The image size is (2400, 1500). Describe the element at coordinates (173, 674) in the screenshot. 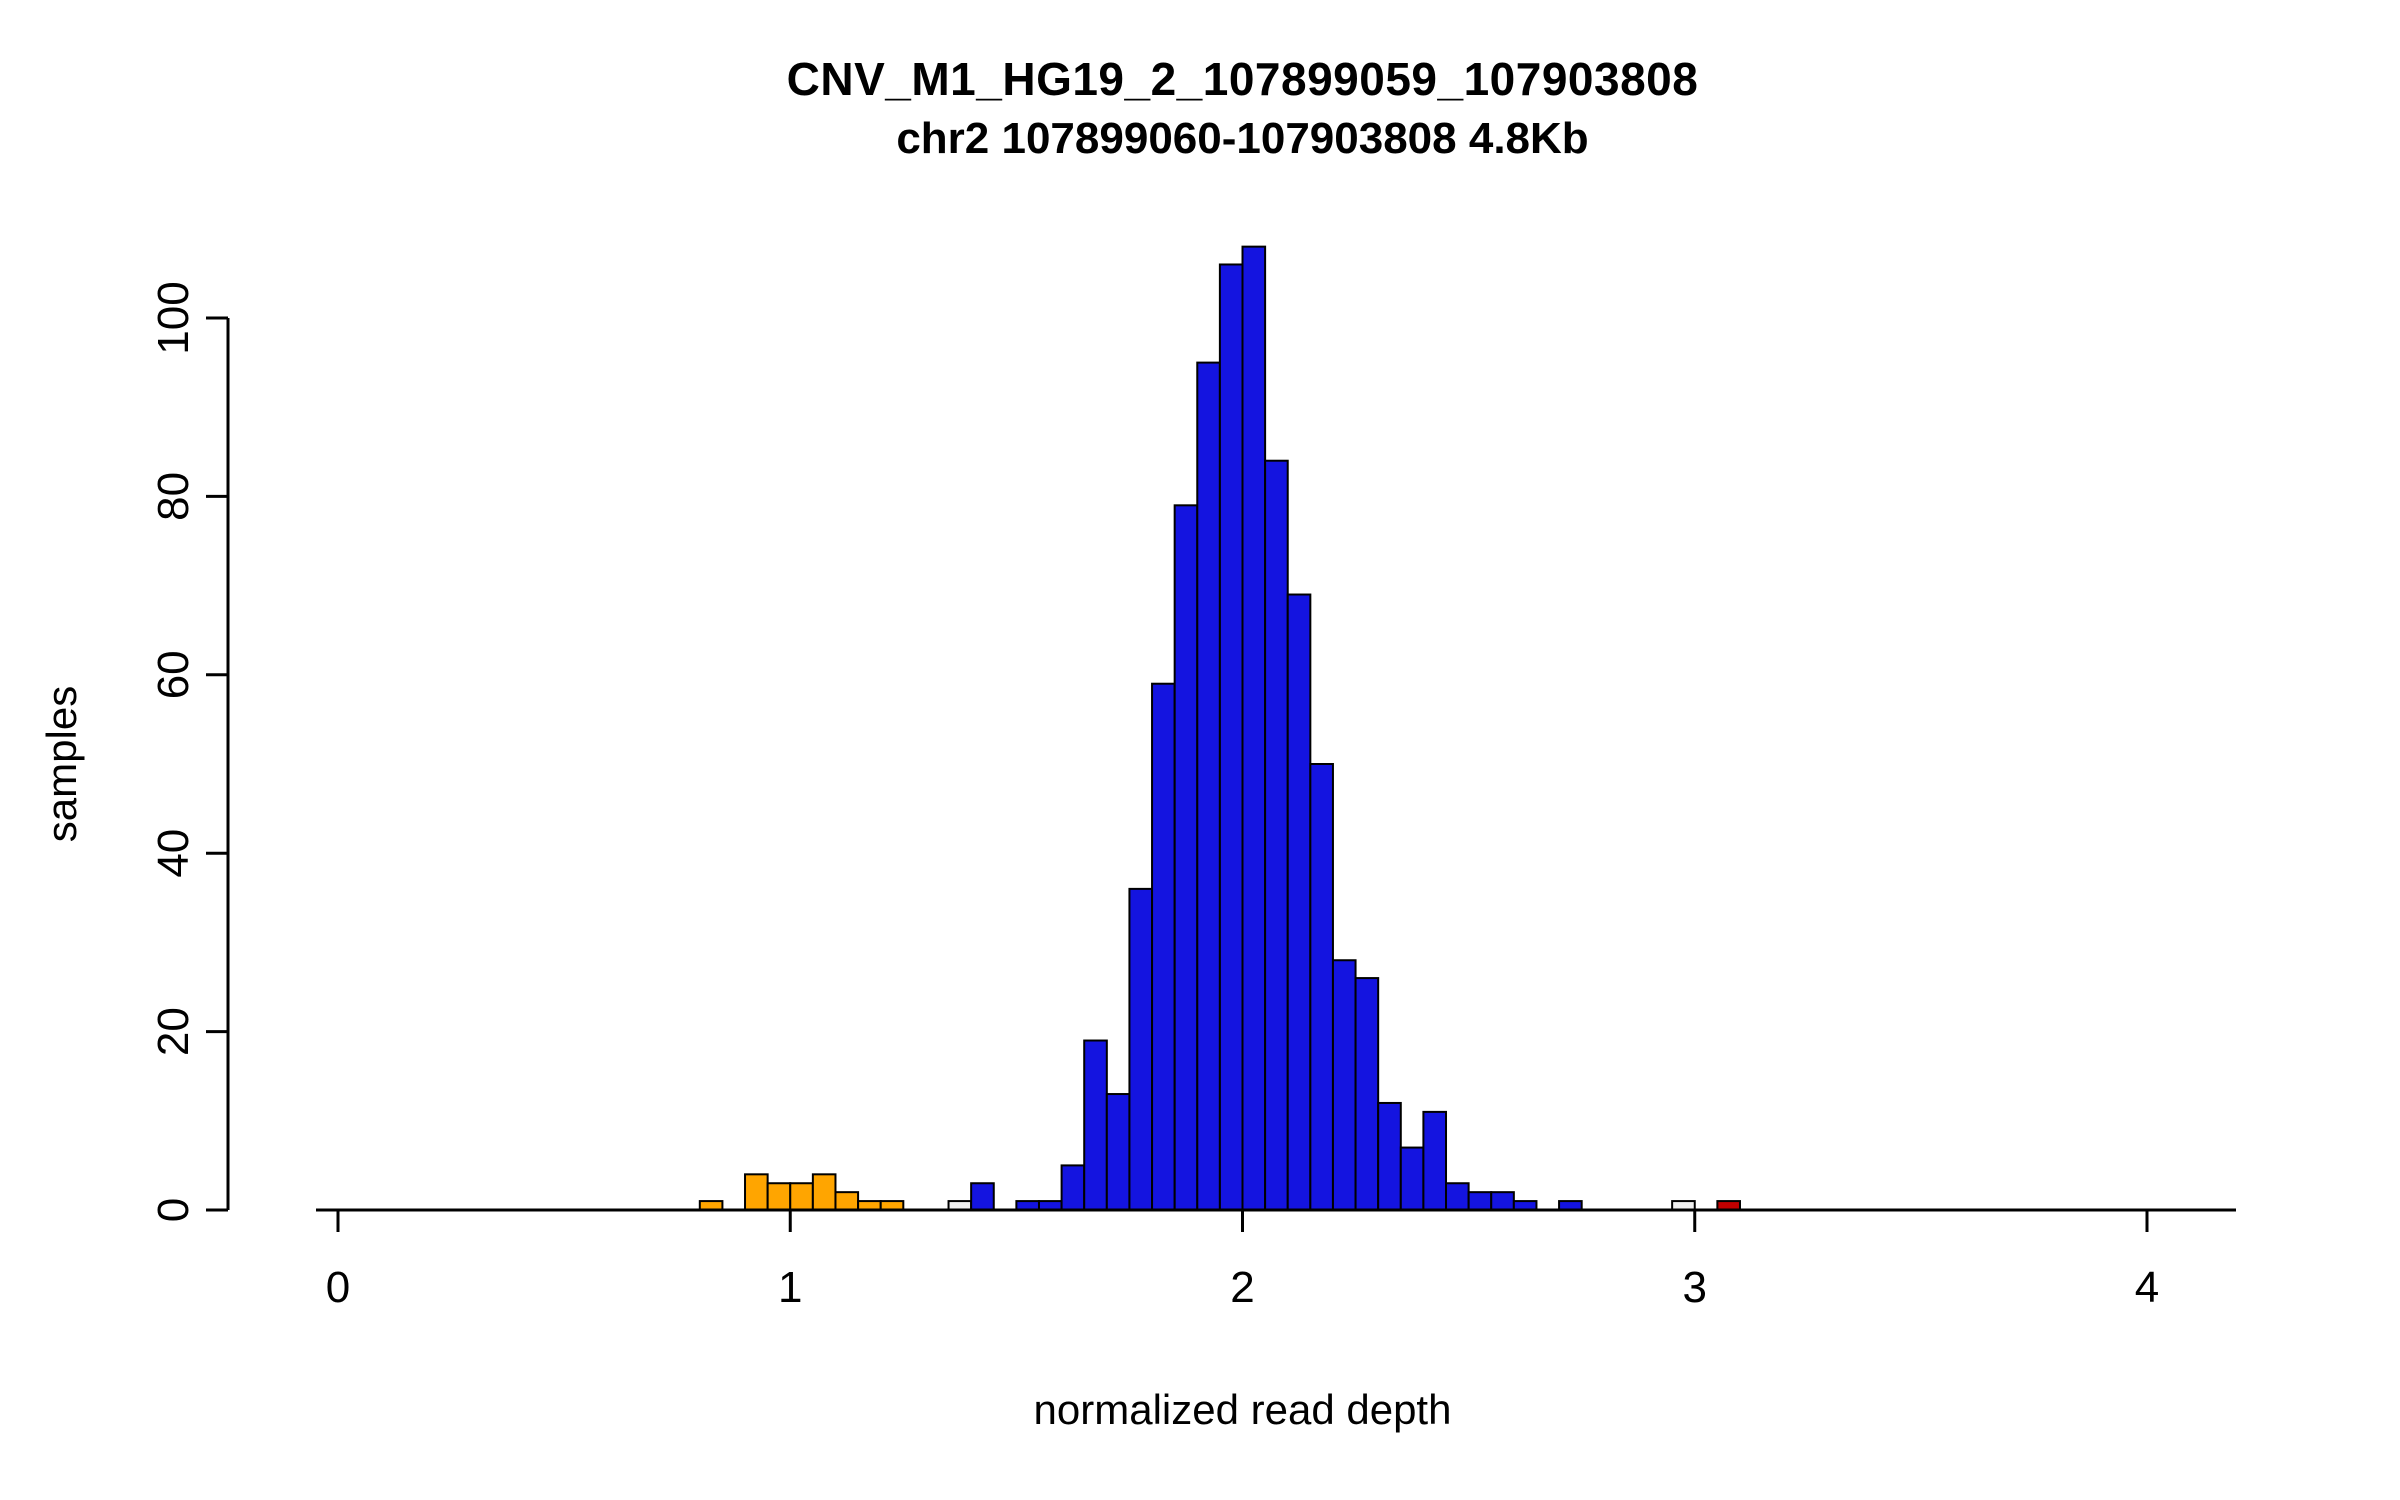

I see `y-tick-label: 60` at that location.